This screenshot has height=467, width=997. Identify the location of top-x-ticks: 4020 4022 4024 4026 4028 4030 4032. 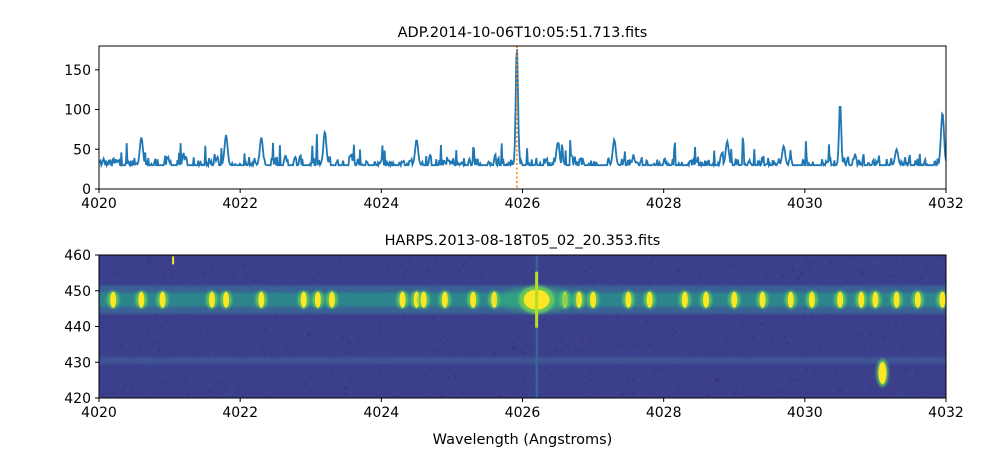
(522, 200).